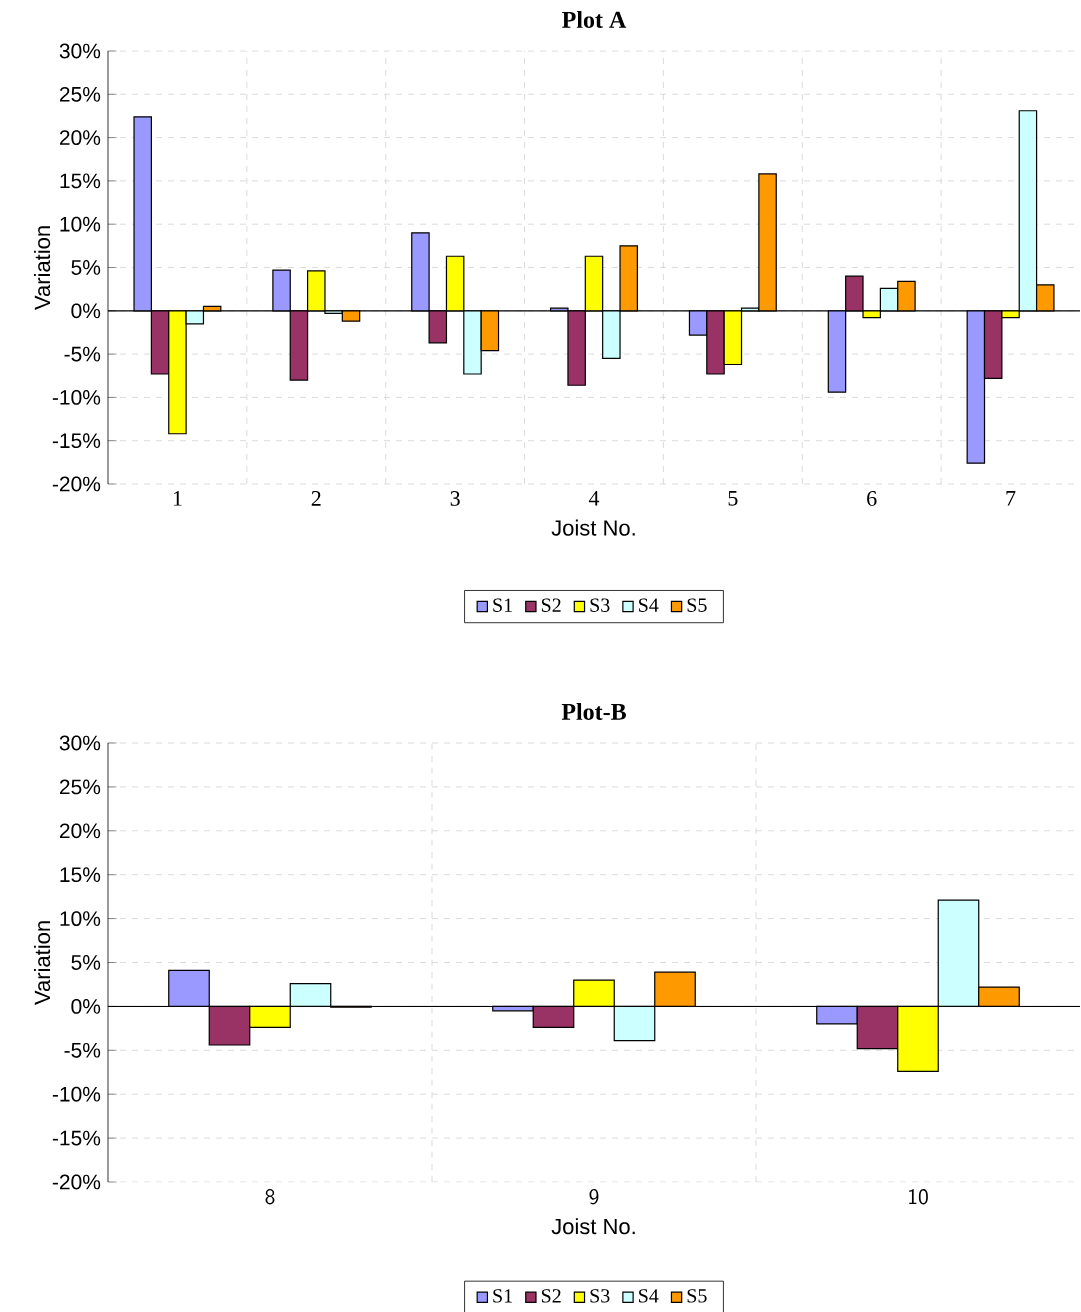 The width and height of the screenshot is (1081, 1312). I want to click on chart-title: Plot-B, so click(593, 711).